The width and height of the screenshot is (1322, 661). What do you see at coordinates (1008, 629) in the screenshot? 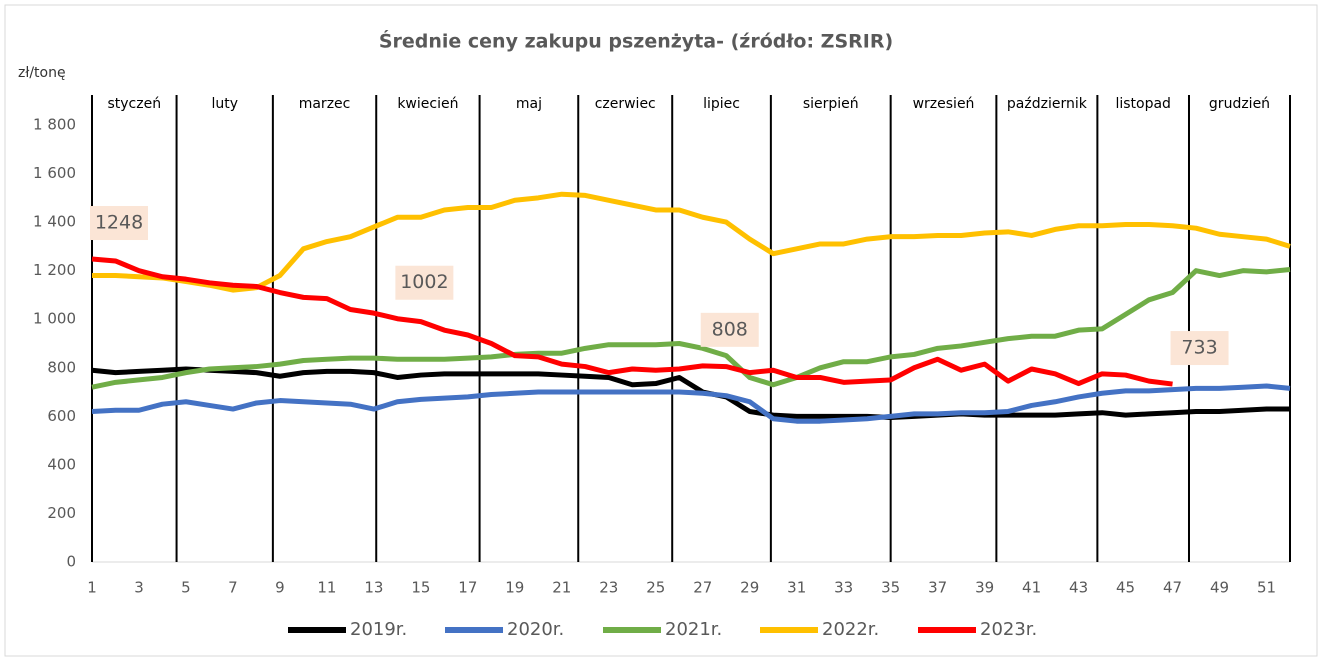
I see `legend-label: 2023r.` at bounding box center [1008, 629].